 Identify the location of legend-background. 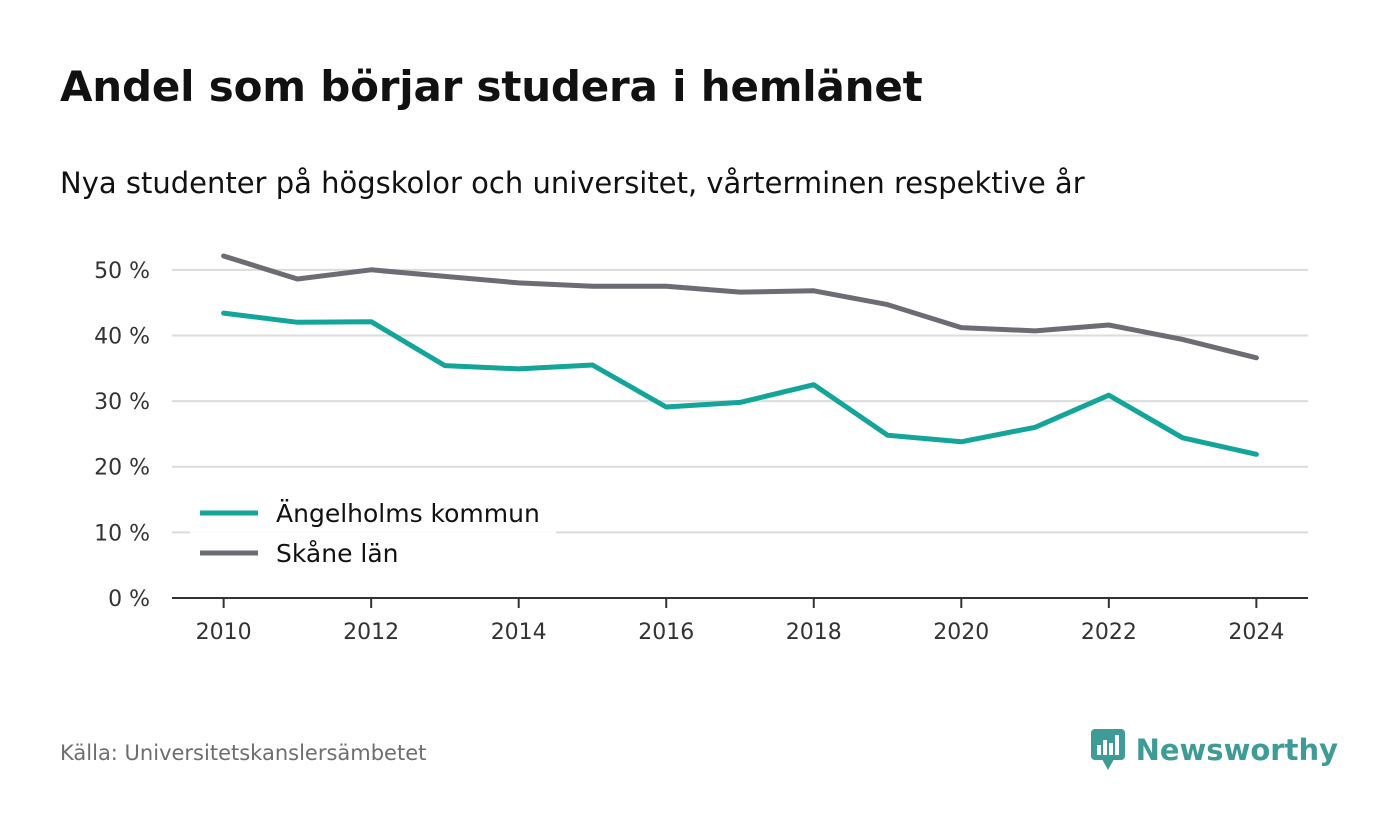
(373, 534).